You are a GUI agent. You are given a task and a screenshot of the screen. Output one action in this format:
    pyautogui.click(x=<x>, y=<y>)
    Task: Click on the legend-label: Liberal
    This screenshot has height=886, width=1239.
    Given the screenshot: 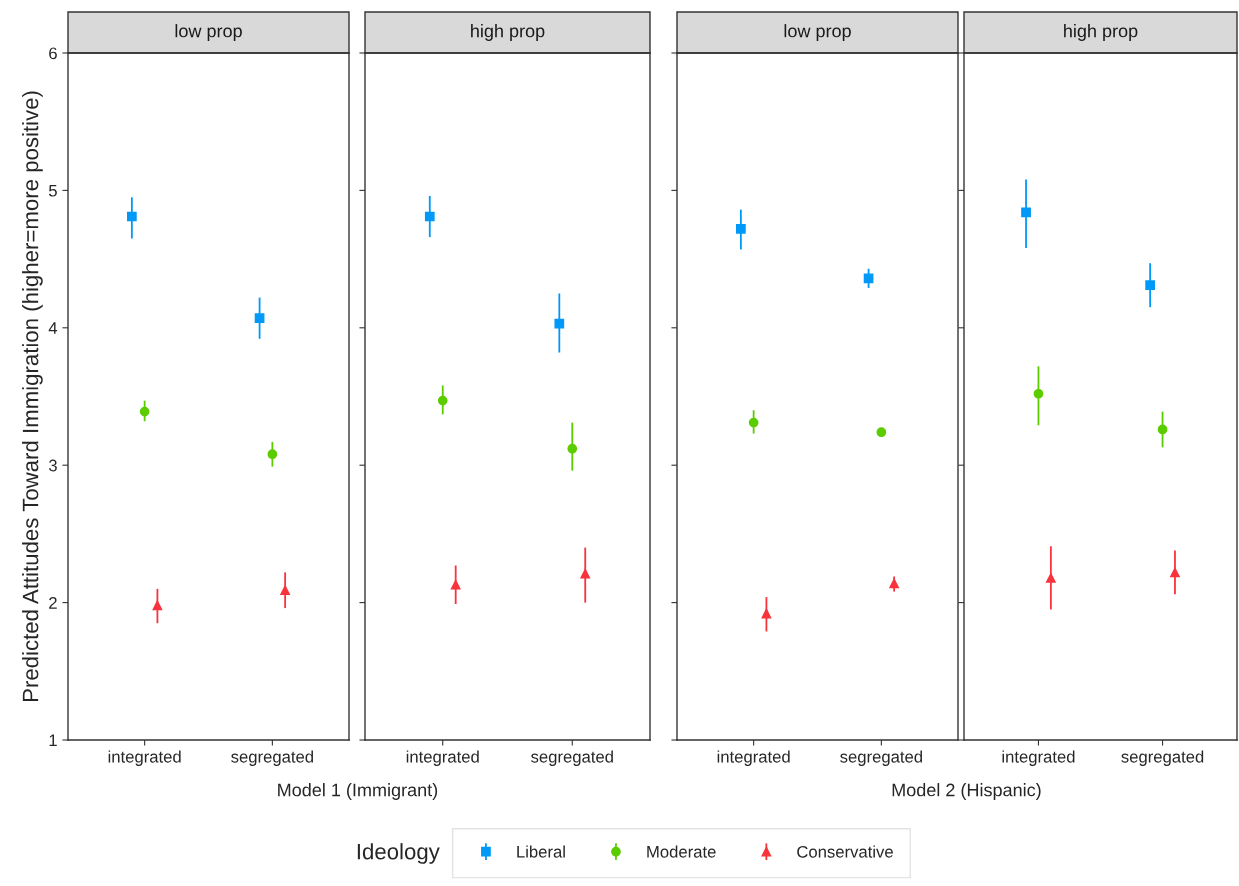 What is the action you would take?
    pyautogui.click(x=541, y=851)
    